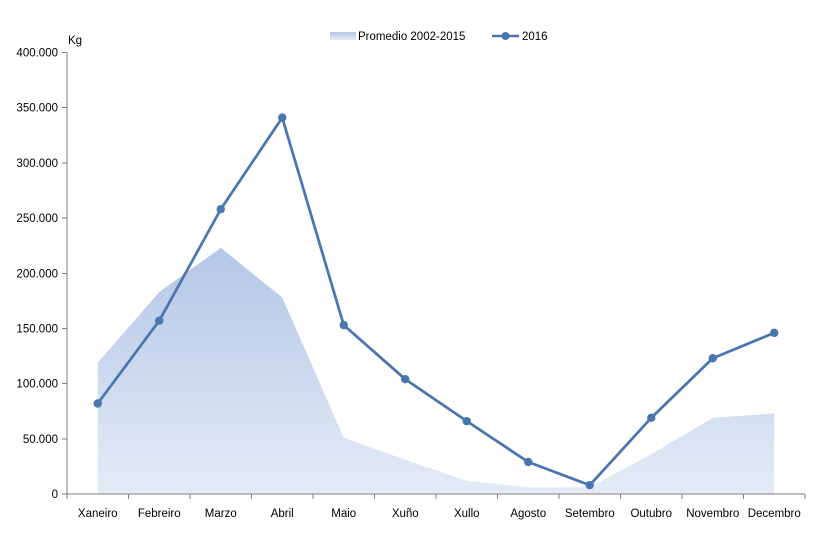  I want to click on y-axis-label: Kg, so click(75, 41).